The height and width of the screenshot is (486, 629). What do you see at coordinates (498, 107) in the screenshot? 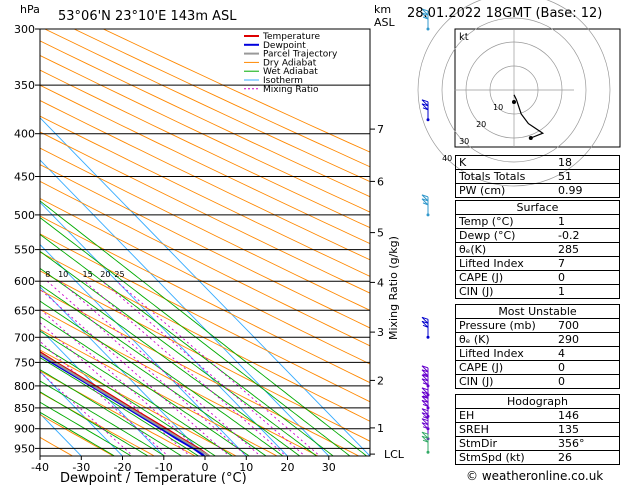
I see `hodograph-ring-label: 10` at bounding box center [498, 107].